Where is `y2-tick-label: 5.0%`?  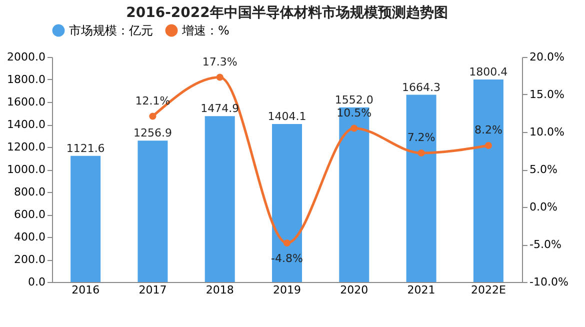
y2-tick-label: 5.0% is located at coordinates (544, 169).